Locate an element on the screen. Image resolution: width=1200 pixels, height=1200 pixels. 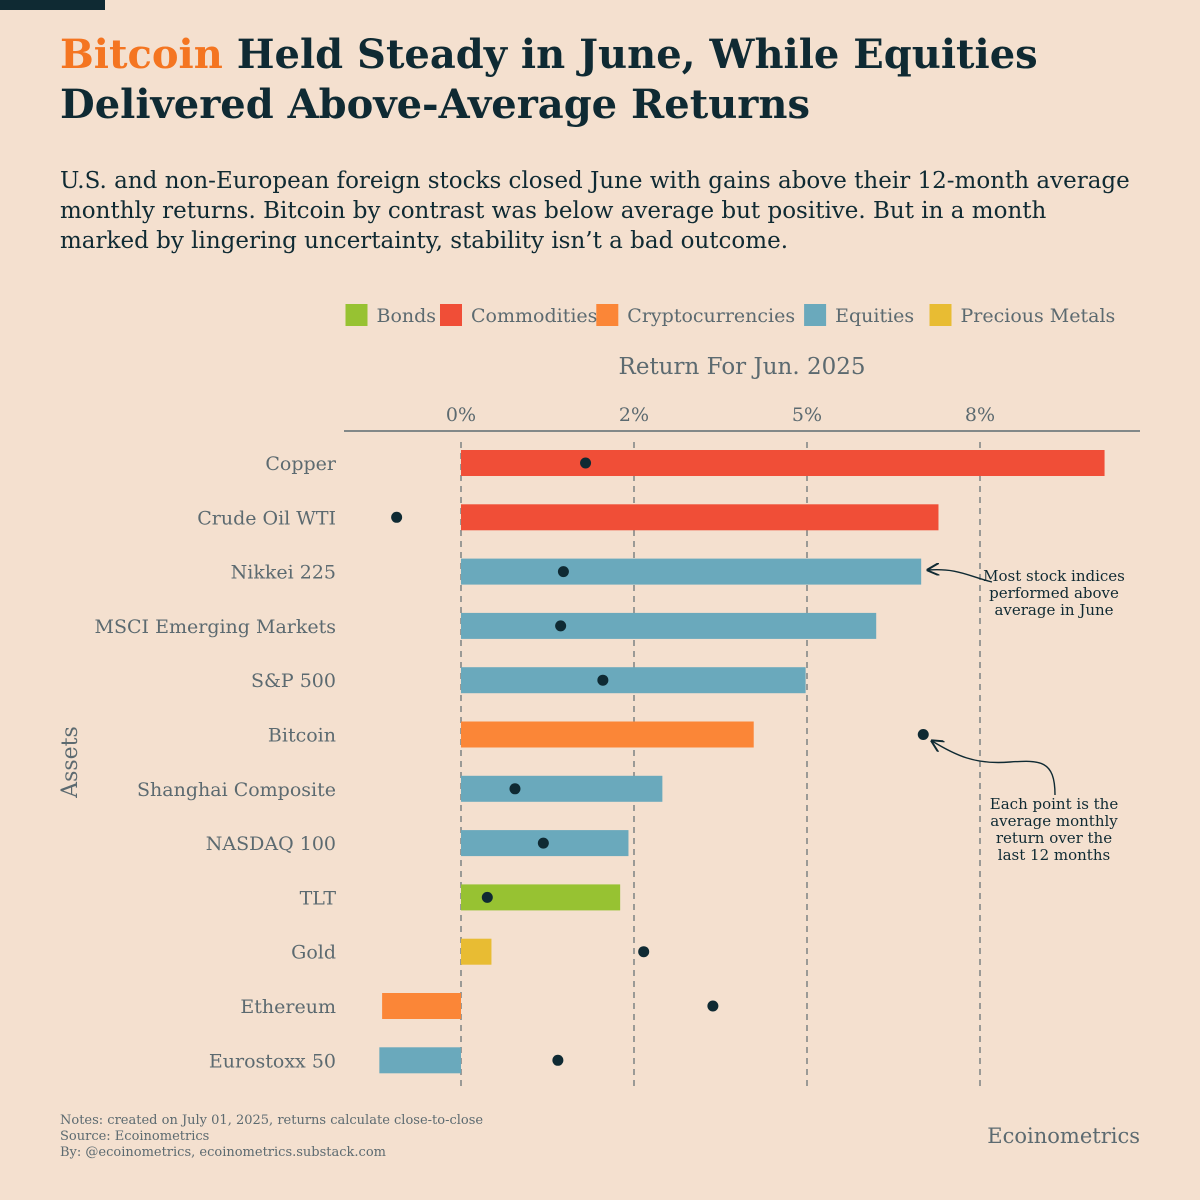
x-tick-label: 0% is located at coordinates (461, 415).